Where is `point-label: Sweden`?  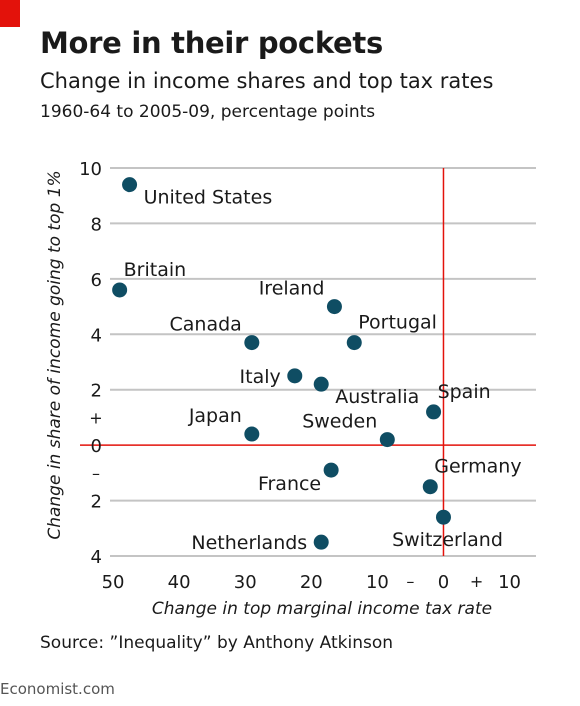 point-label: Sweden is located at coordinates (339, 422).